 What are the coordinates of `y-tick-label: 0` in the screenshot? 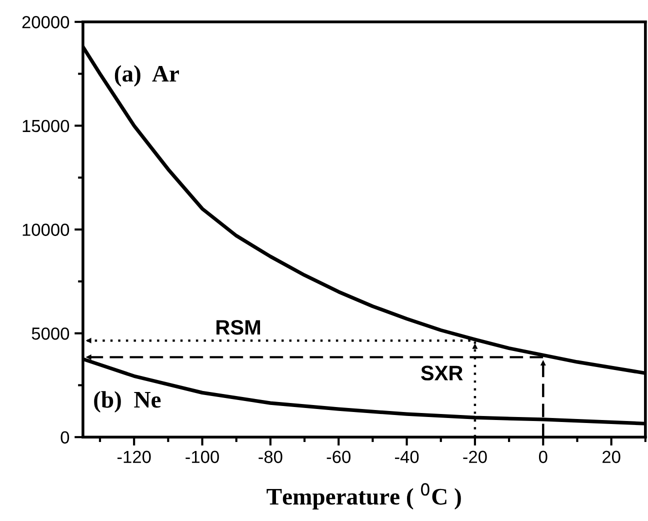 It's located at (65, 437).